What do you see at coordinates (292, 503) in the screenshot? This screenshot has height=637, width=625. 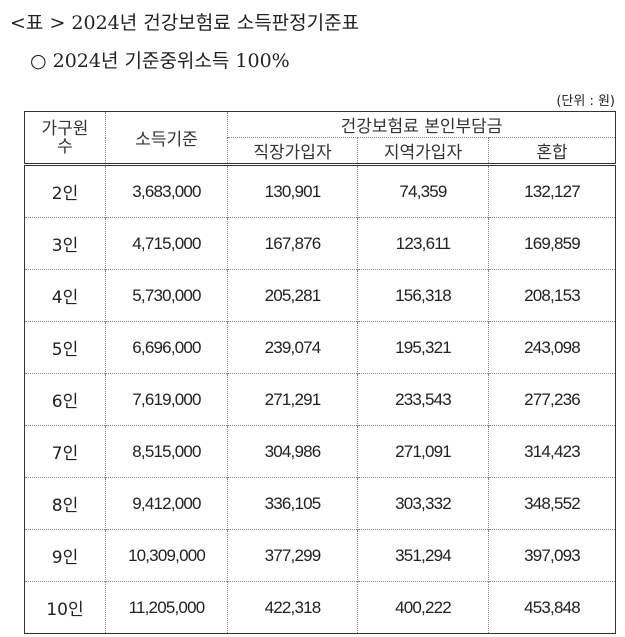 I see `employee-cell: 336,105` at bounding box center [292, 503].